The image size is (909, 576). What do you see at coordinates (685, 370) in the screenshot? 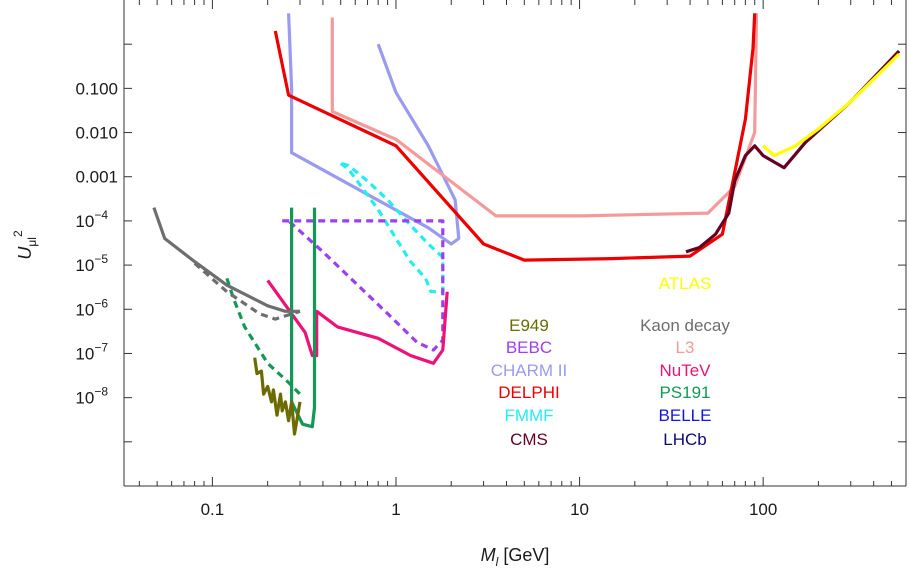
I see `legend-item-nutev: NuTeV` at bounding box center [685, 370].